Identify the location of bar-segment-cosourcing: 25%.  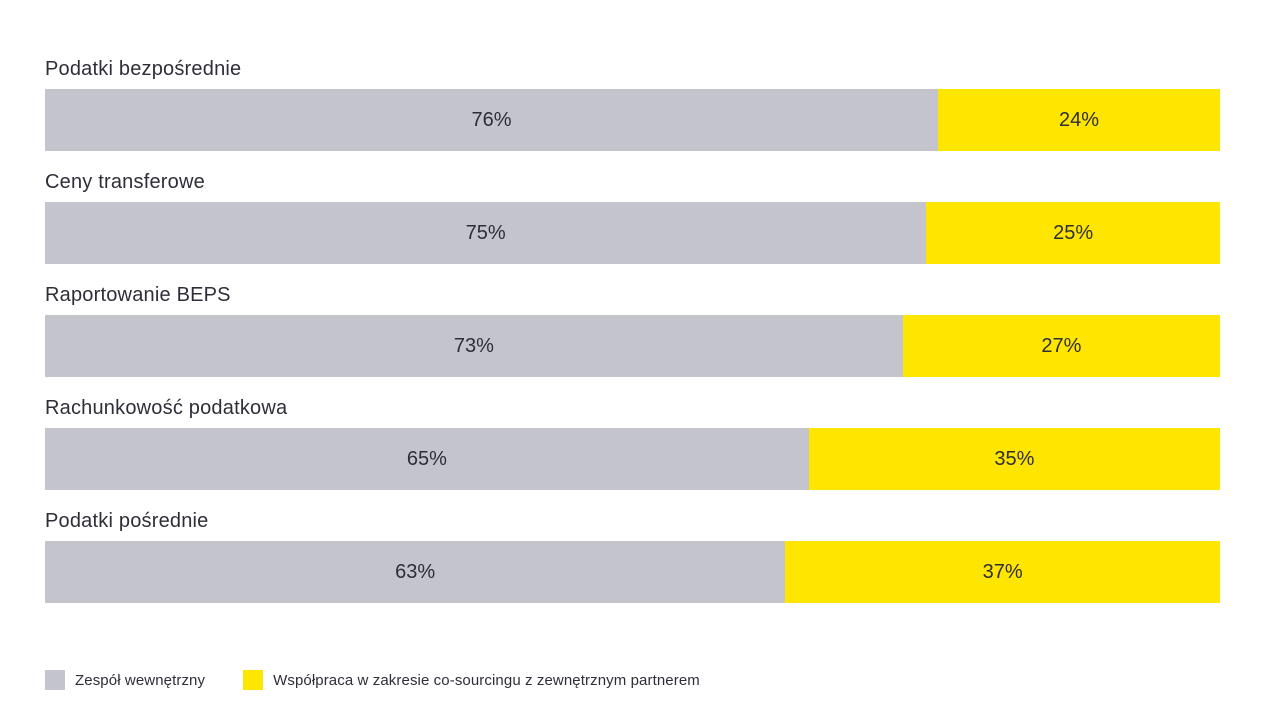
(1073, 233).